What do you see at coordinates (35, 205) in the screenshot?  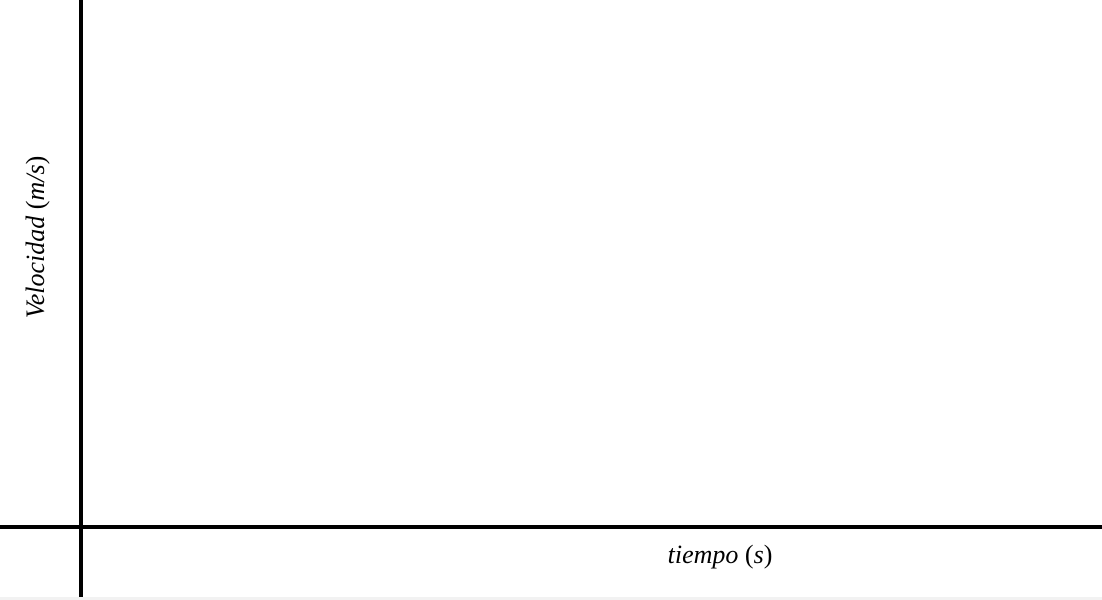 I see `y-axis-label-unit-open: (` at bounding box center [35, 205].